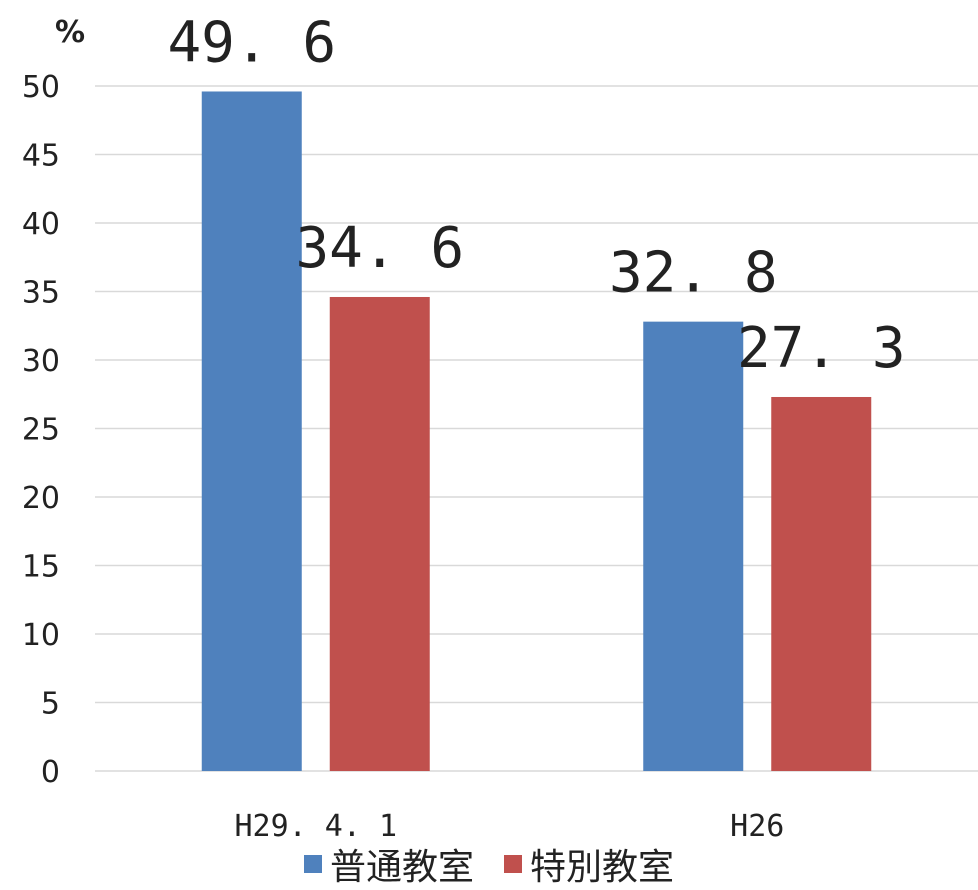 This screenshot has height=890, width=978. Describe the element at coordinates (821, 348) in the screenshot. I see `data-label: 27. 3` at that location.